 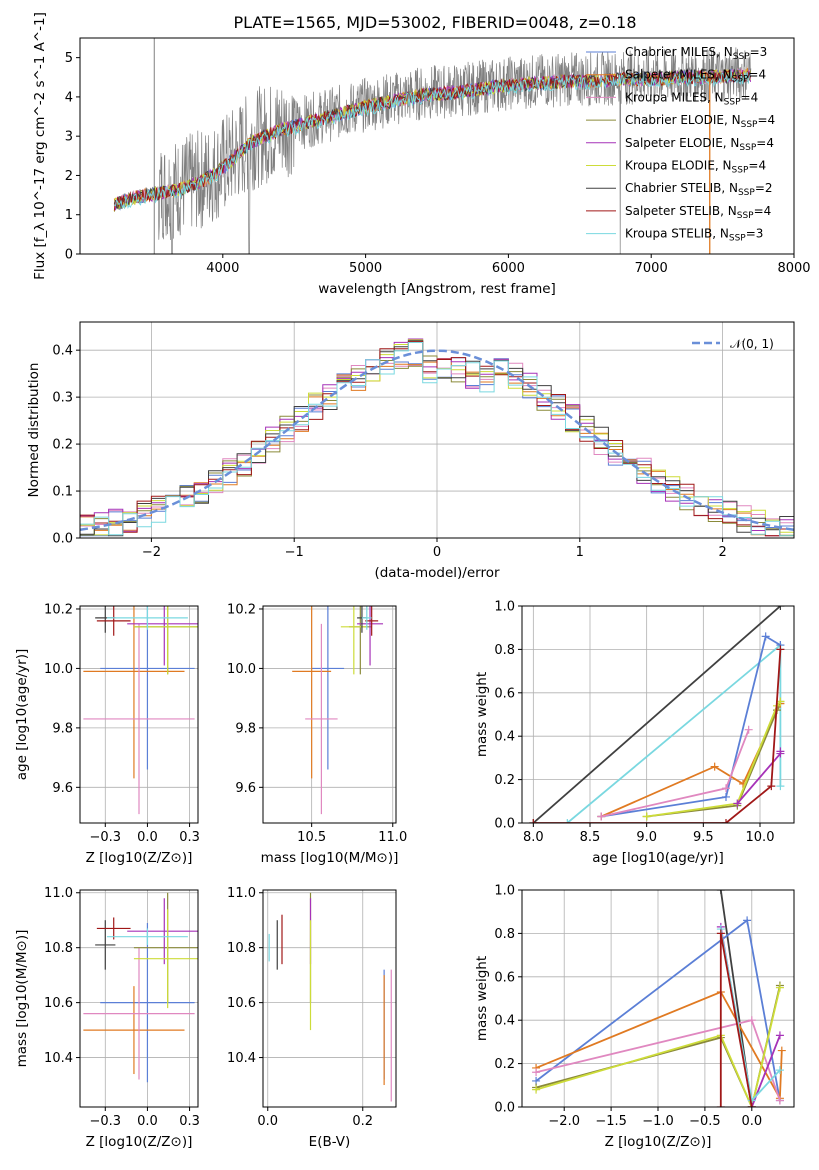 What do you see at coordinates (681, 211) in the screenshot?
I see `legend-name: Salpeter STELIB, N` at bounding box center [681, 211].